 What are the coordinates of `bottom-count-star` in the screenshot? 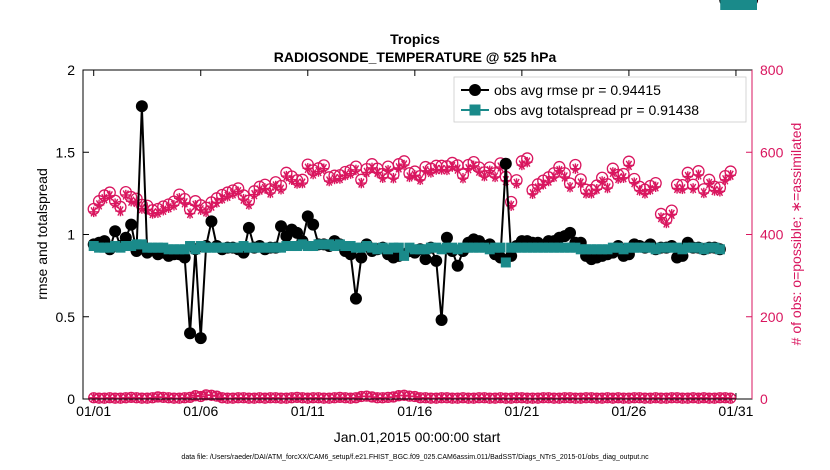 It's located at (730, 398).